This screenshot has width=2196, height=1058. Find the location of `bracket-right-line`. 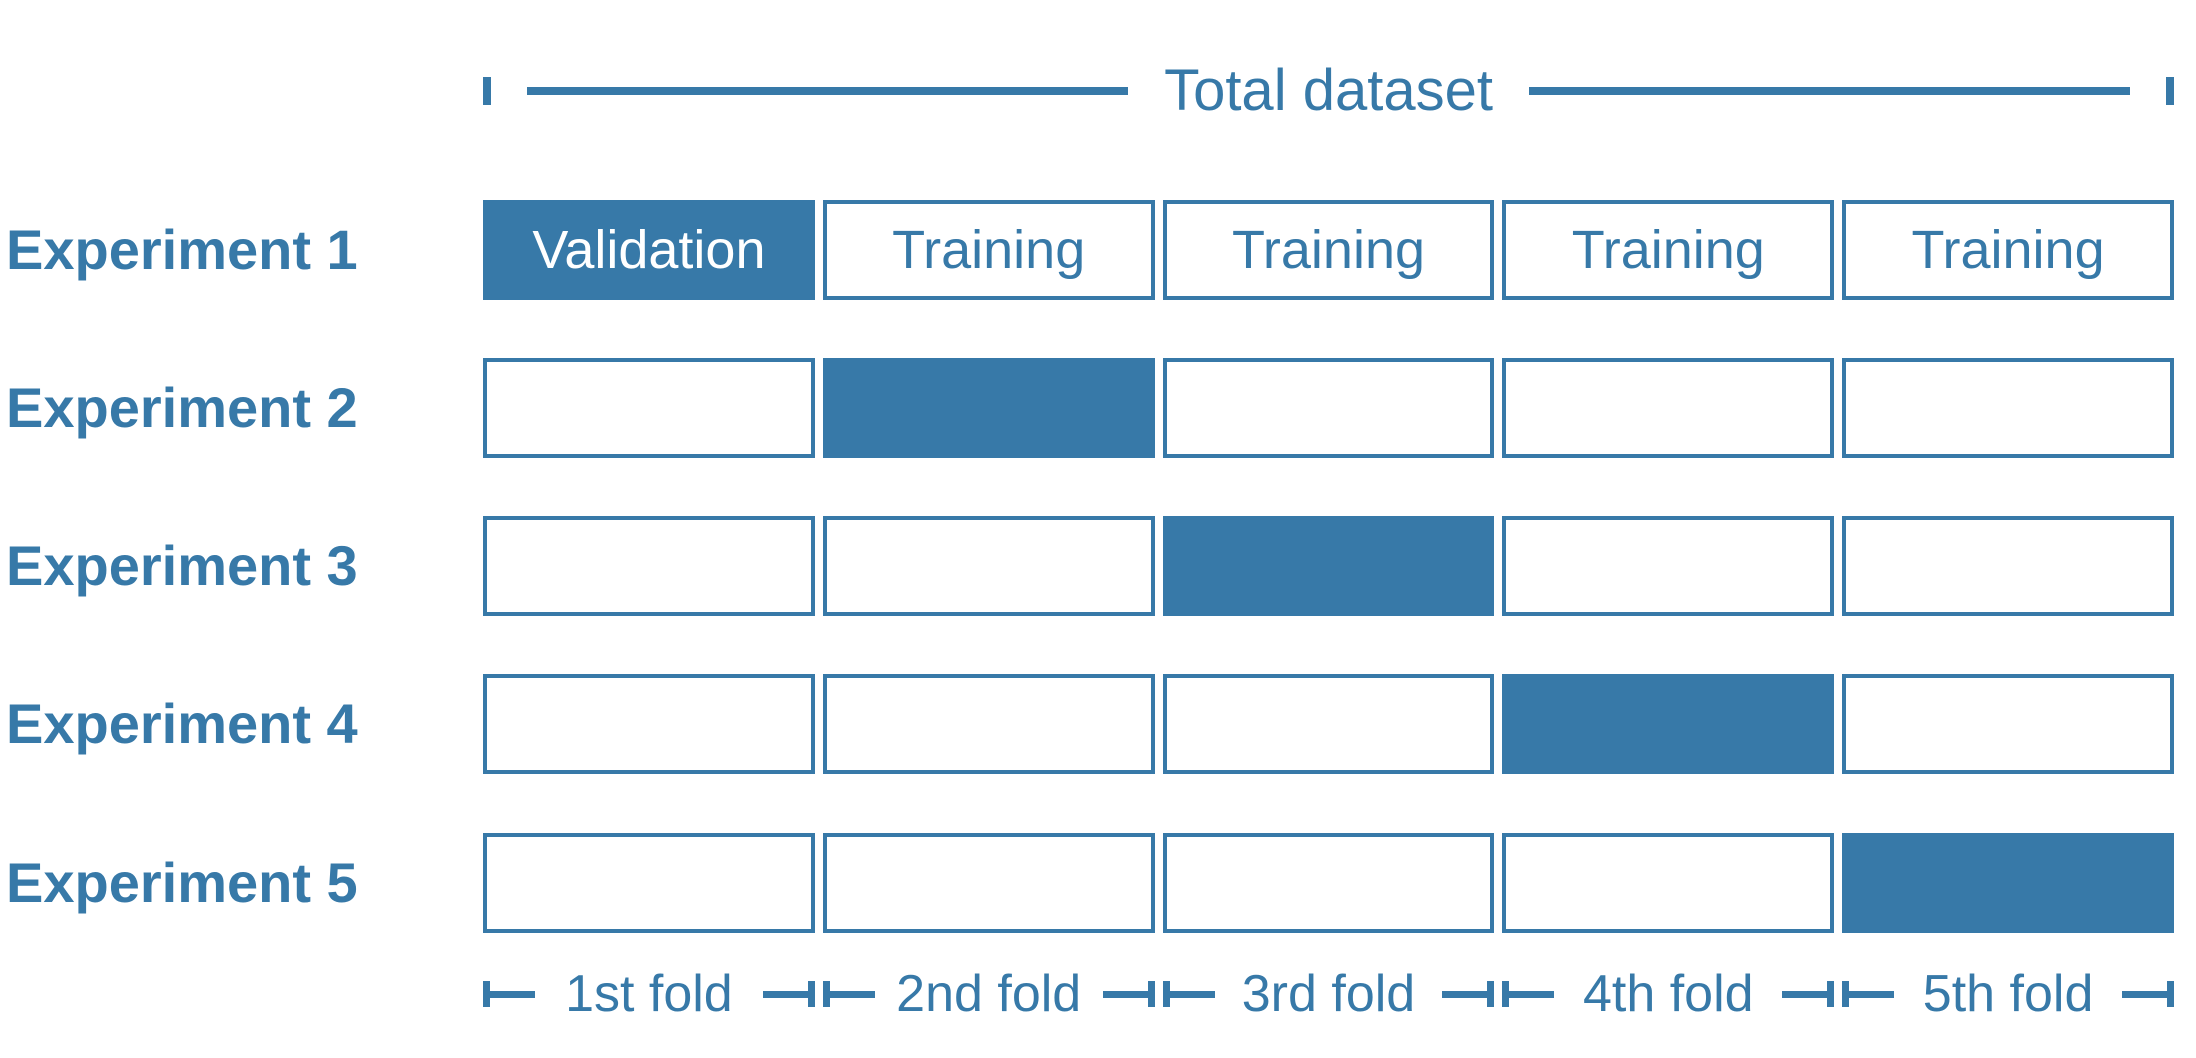

bracket-right-line is located at coordinates (1829, 91).